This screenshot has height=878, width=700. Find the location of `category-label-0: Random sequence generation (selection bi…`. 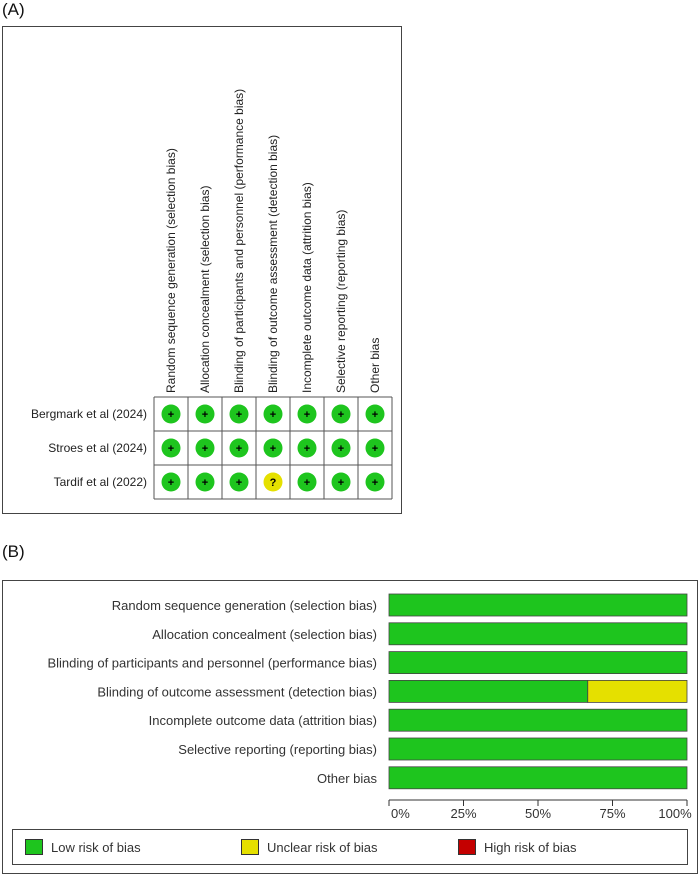

category-label-0: Random sequence generation (selection bi… is located at coordinates (244, 605).